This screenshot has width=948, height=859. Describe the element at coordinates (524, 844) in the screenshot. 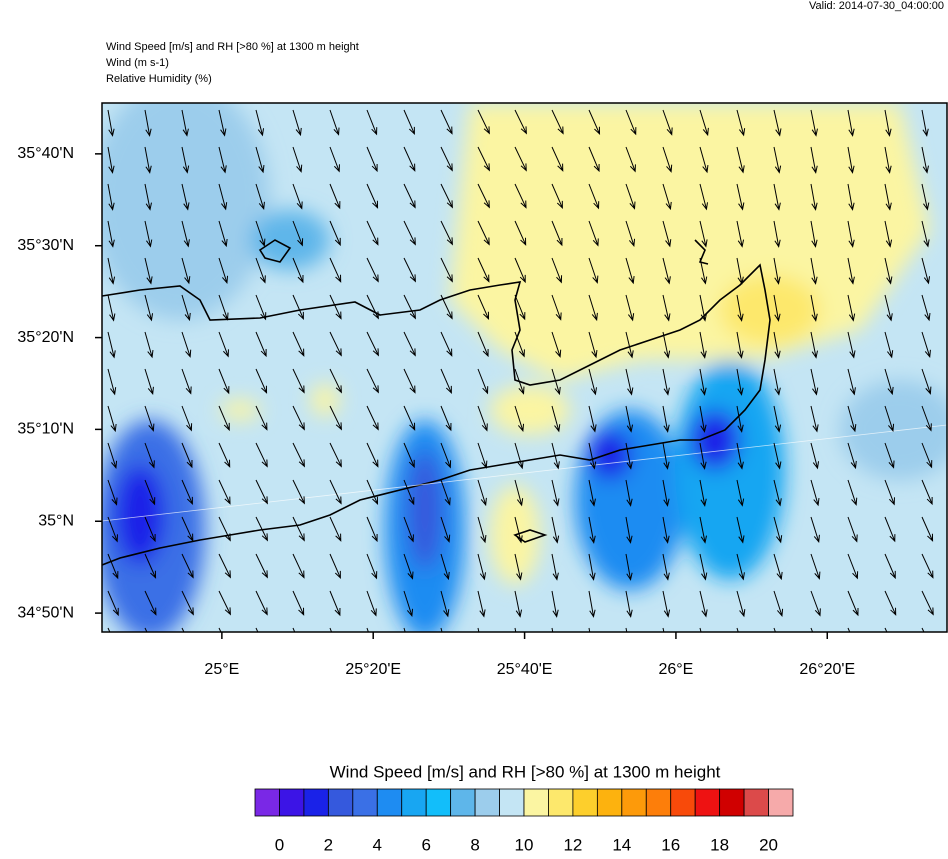

I see `colorbar-tick-label: 10` at that location.